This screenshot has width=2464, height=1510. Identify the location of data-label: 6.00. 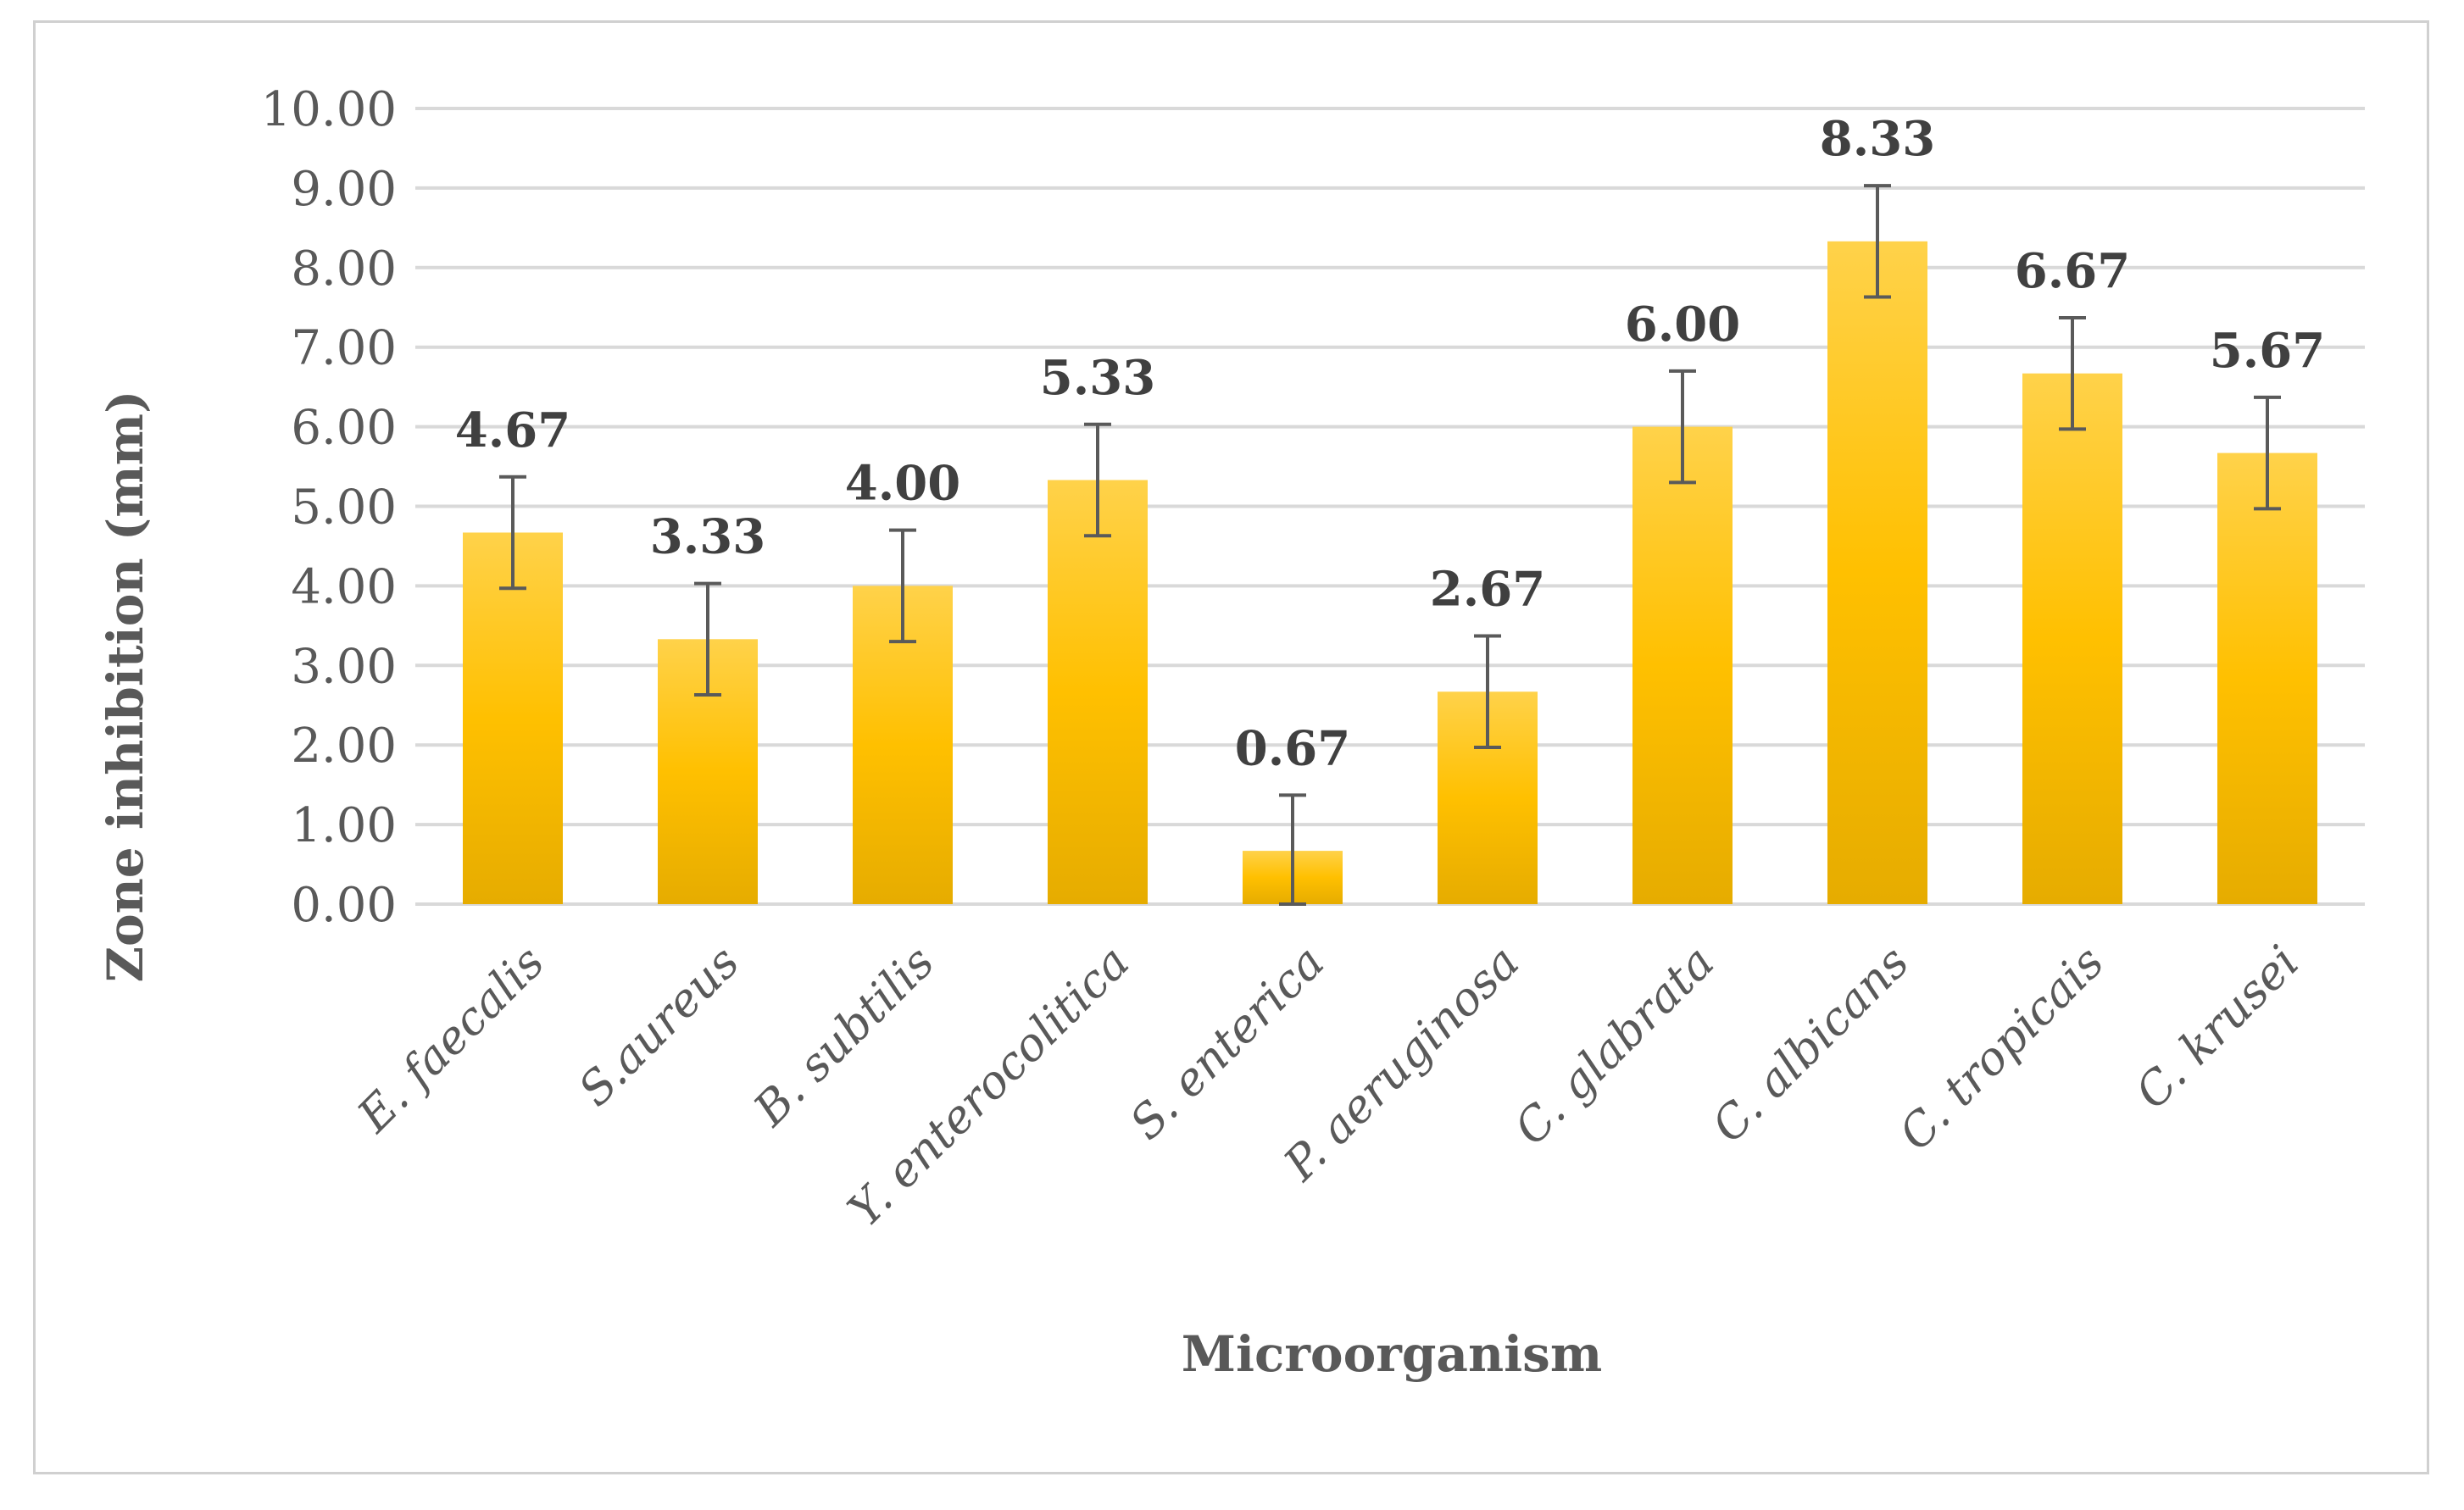
(1683, 325).